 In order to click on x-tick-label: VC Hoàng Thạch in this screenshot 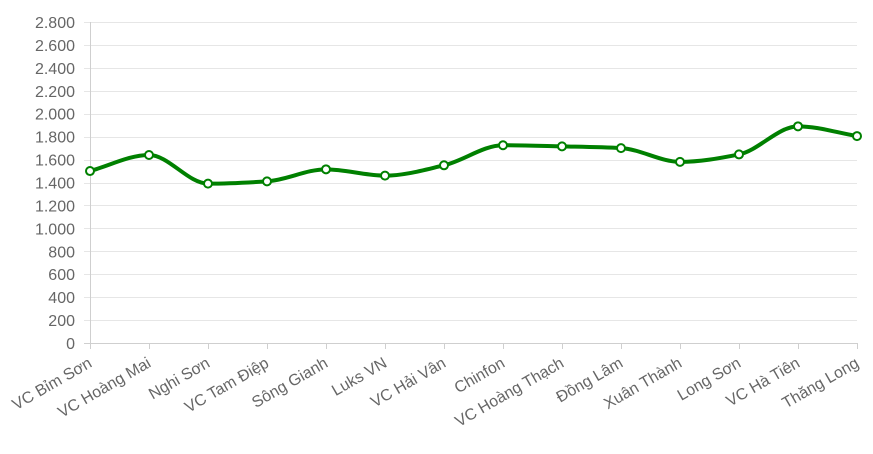, I will do `click(509, 393)`.